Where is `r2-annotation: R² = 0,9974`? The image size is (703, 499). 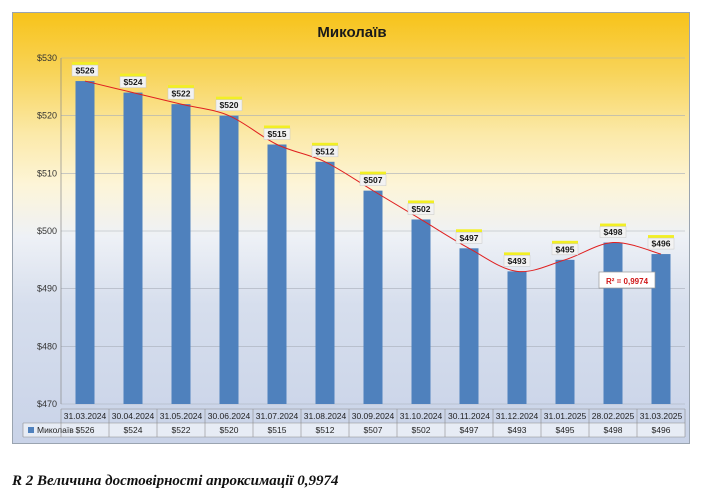 r2-annotation: R² = 0,9974 is located at coordinates (627, 280).